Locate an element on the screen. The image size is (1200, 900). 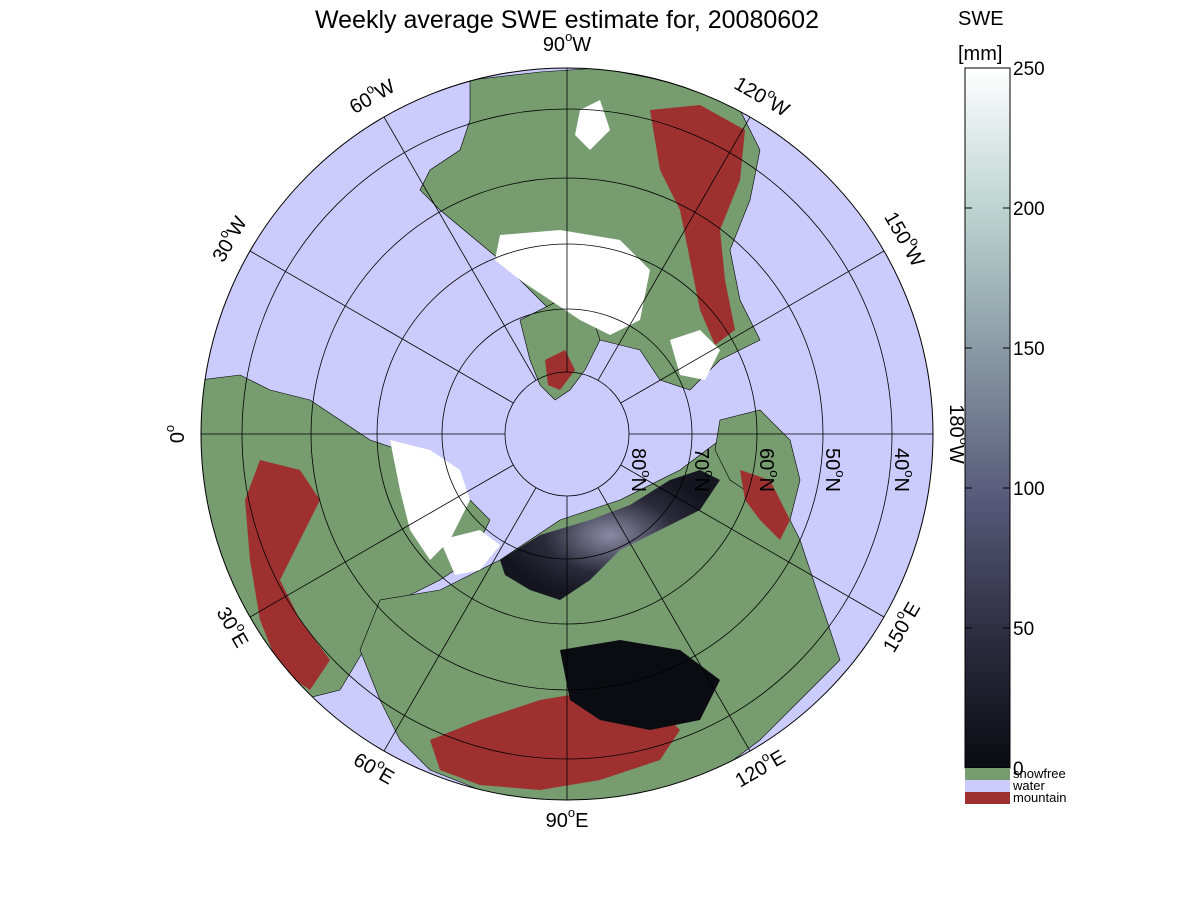
latitude-label: 80oN is located at coordinates (640, 470).